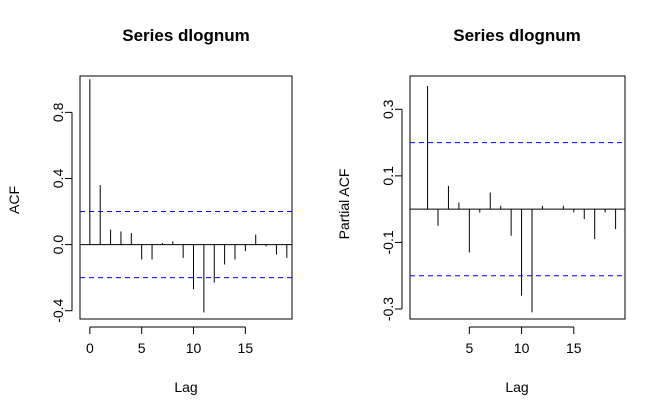 This screenshot has height=417, width=664. I want to click on pacf-y-axis-label: Partial ACF, so click(344, 204).